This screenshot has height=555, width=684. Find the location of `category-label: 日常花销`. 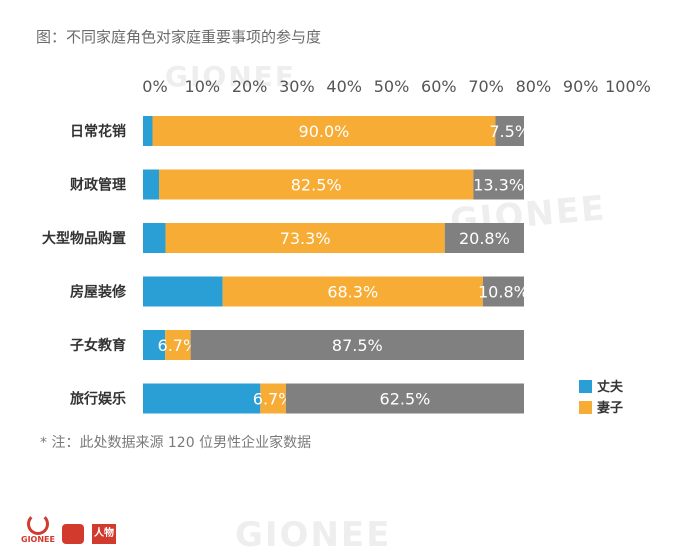

category-label: 日常花销 is located at coordinates (98, 131).